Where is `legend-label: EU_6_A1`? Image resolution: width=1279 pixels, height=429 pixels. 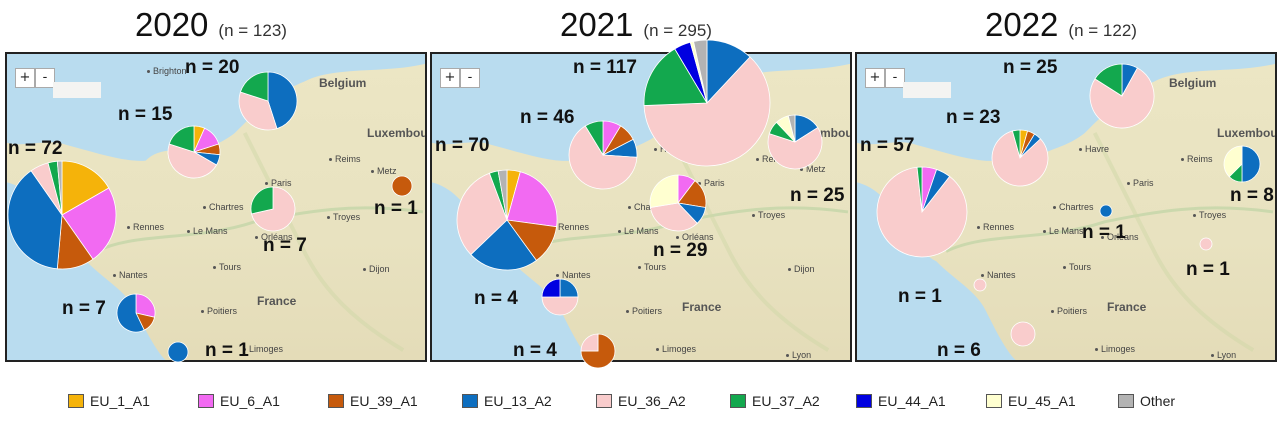
legend-label: EU_6_A1 is located at coordinates (250, 401).